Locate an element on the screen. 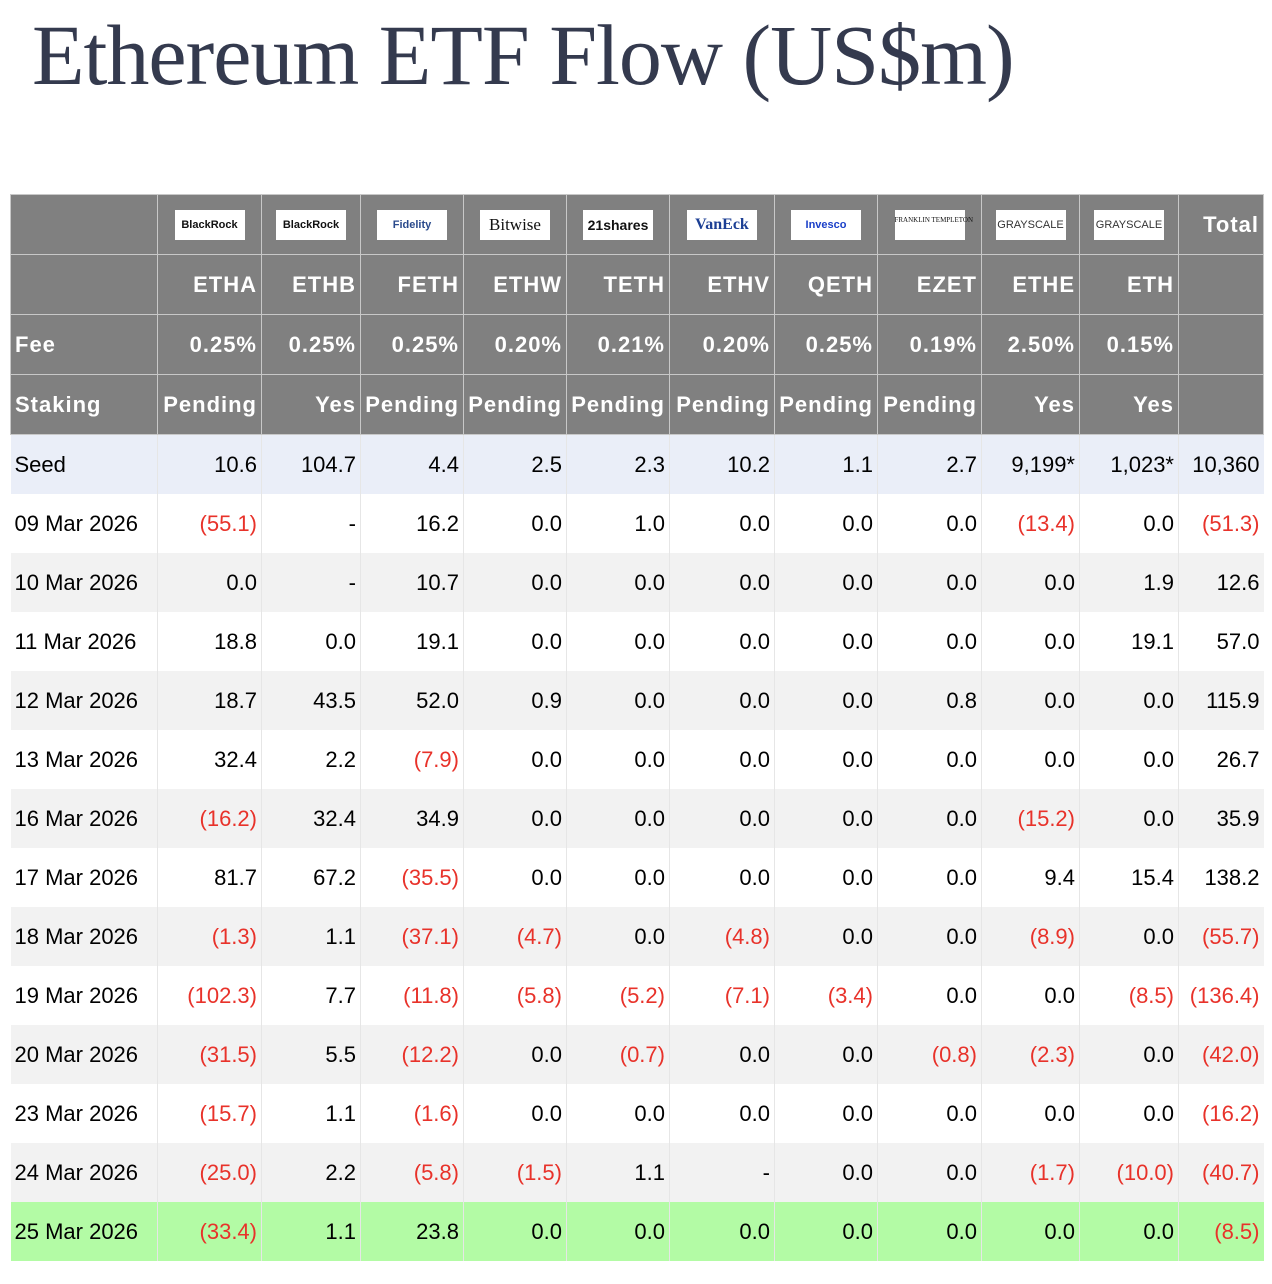 The width and height of the screenshot is (1272, 1284). total-cell: 12.6 is located at coordinates (1221, 582).